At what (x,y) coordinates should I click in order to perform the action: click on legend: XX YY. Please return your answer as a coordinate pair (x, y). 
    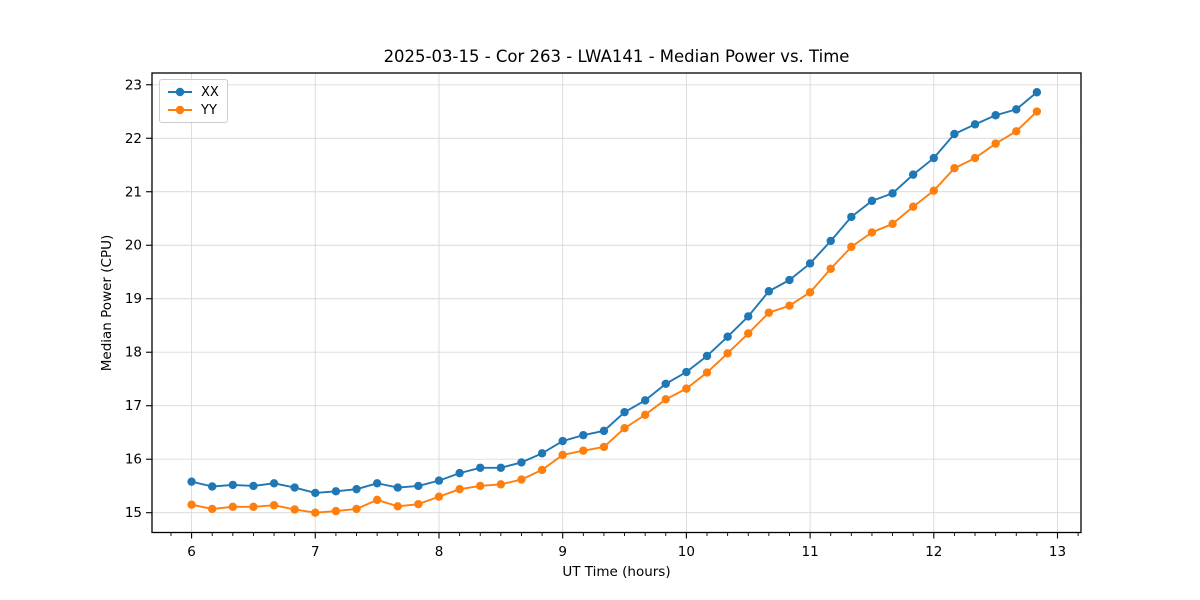
    Looking at the image, I should click on (193, 101).